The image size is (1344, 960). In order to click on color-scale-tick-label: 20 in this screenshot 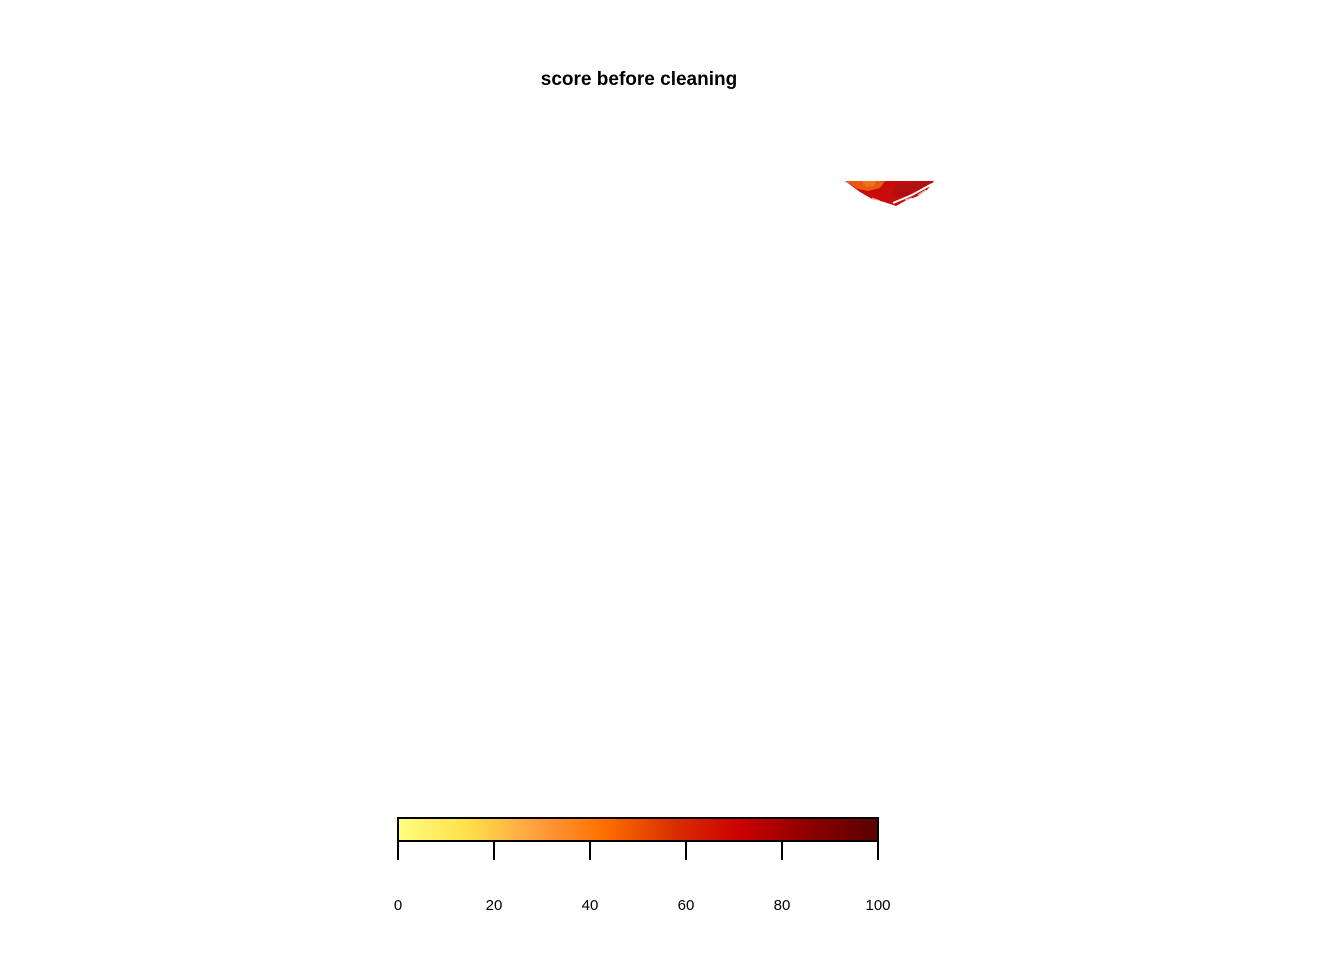, I will do `click(494, 905)`.